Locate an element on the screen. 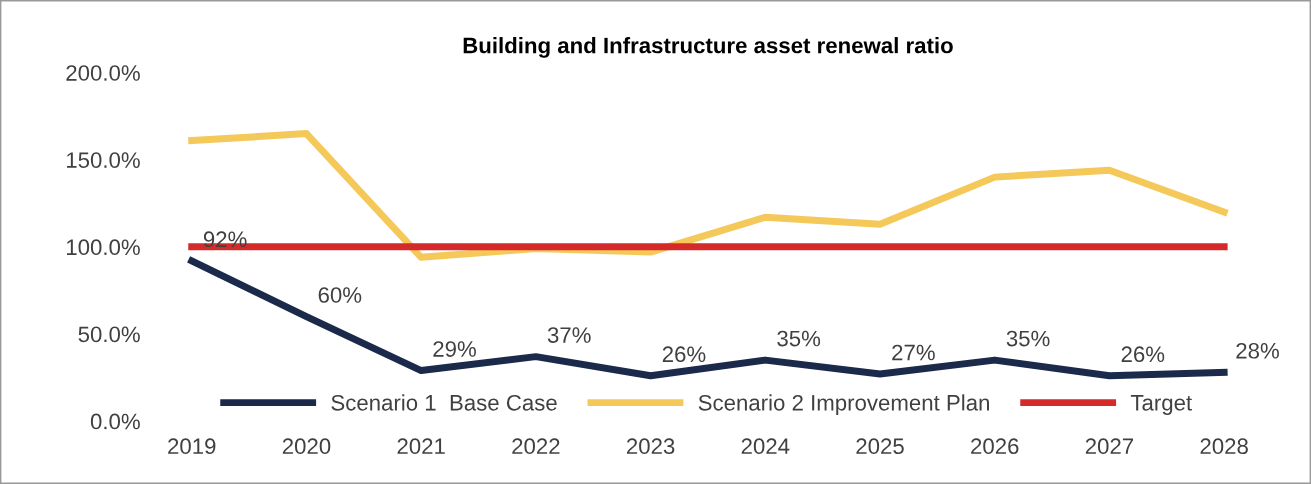 The width and height of the screenshot is (1311, 484). x-tick-label: 2028 is located at coordinates (1224, 446).